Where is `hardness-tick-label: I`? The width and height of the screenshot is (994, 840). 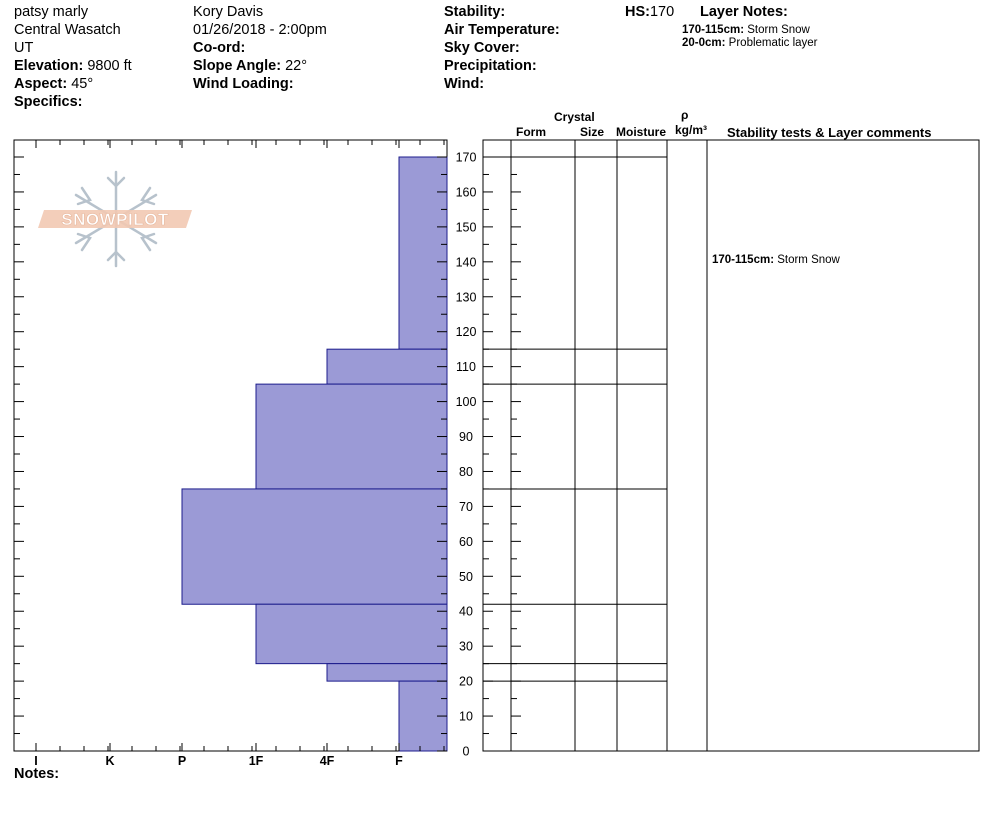
hardness-tick-label: I is located at coordinates (35, 761).